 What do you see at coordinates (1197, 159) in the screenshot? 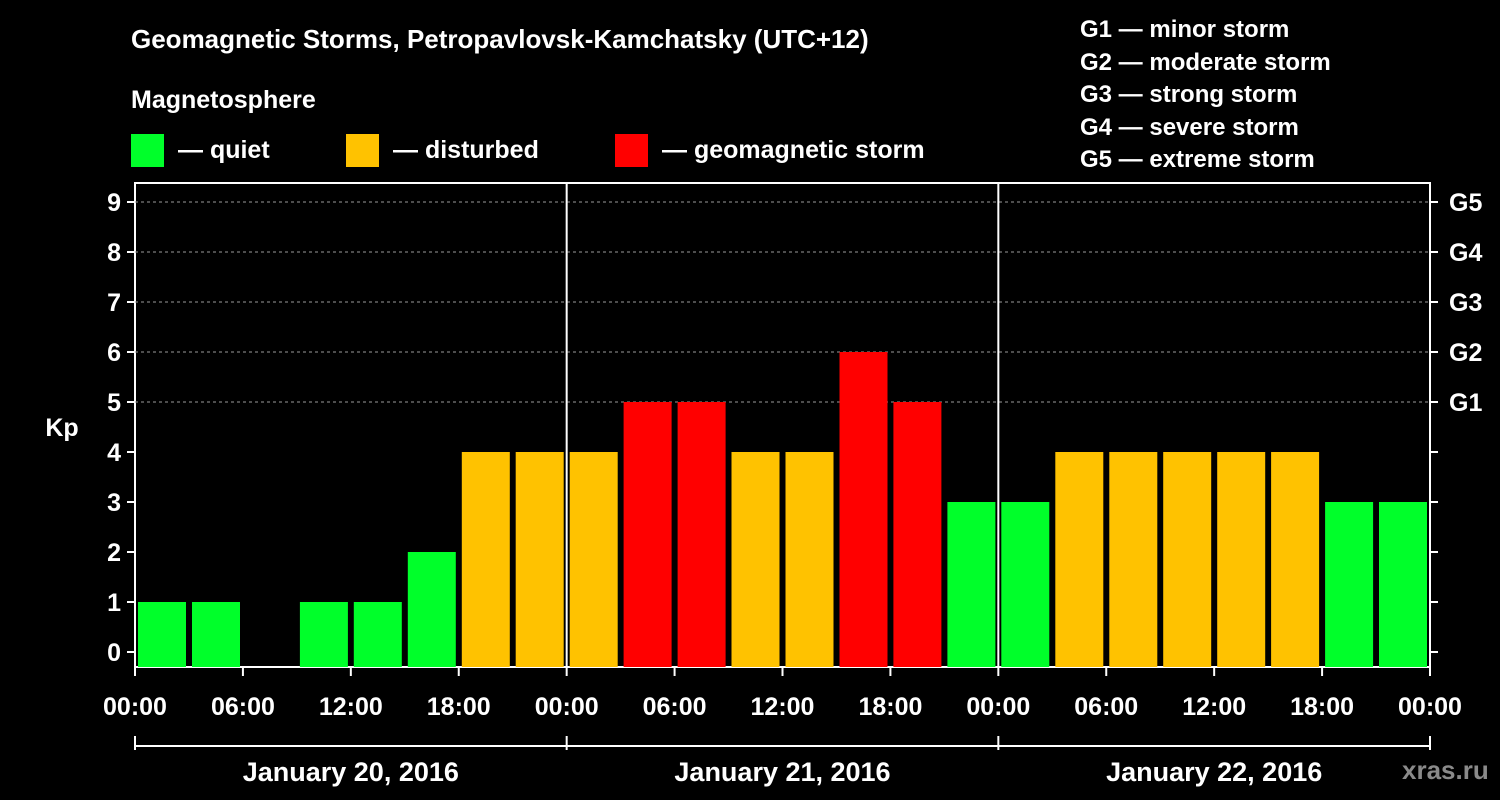
I see `storm-scale-g5: G5 — extreme storm` at bounding box center [1197, 159].